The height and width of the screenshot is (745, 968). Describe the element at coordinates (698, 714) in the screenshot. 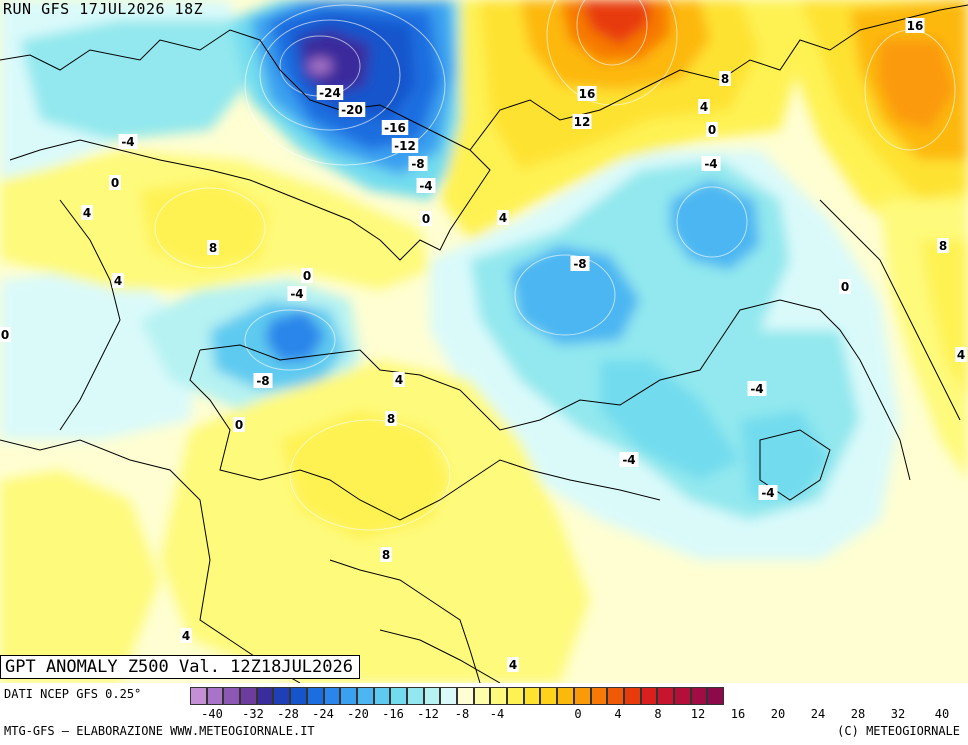

I see `colorbar-tick-label: 12` at that location.